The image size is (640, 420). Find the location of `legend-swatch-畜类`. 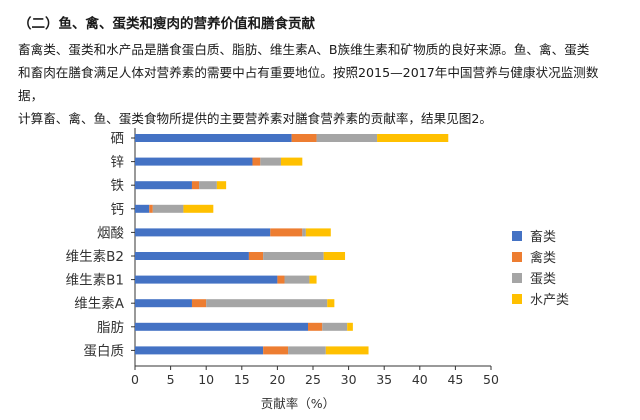

legend-swatch-畜类 is located at coordinates (517, 236).